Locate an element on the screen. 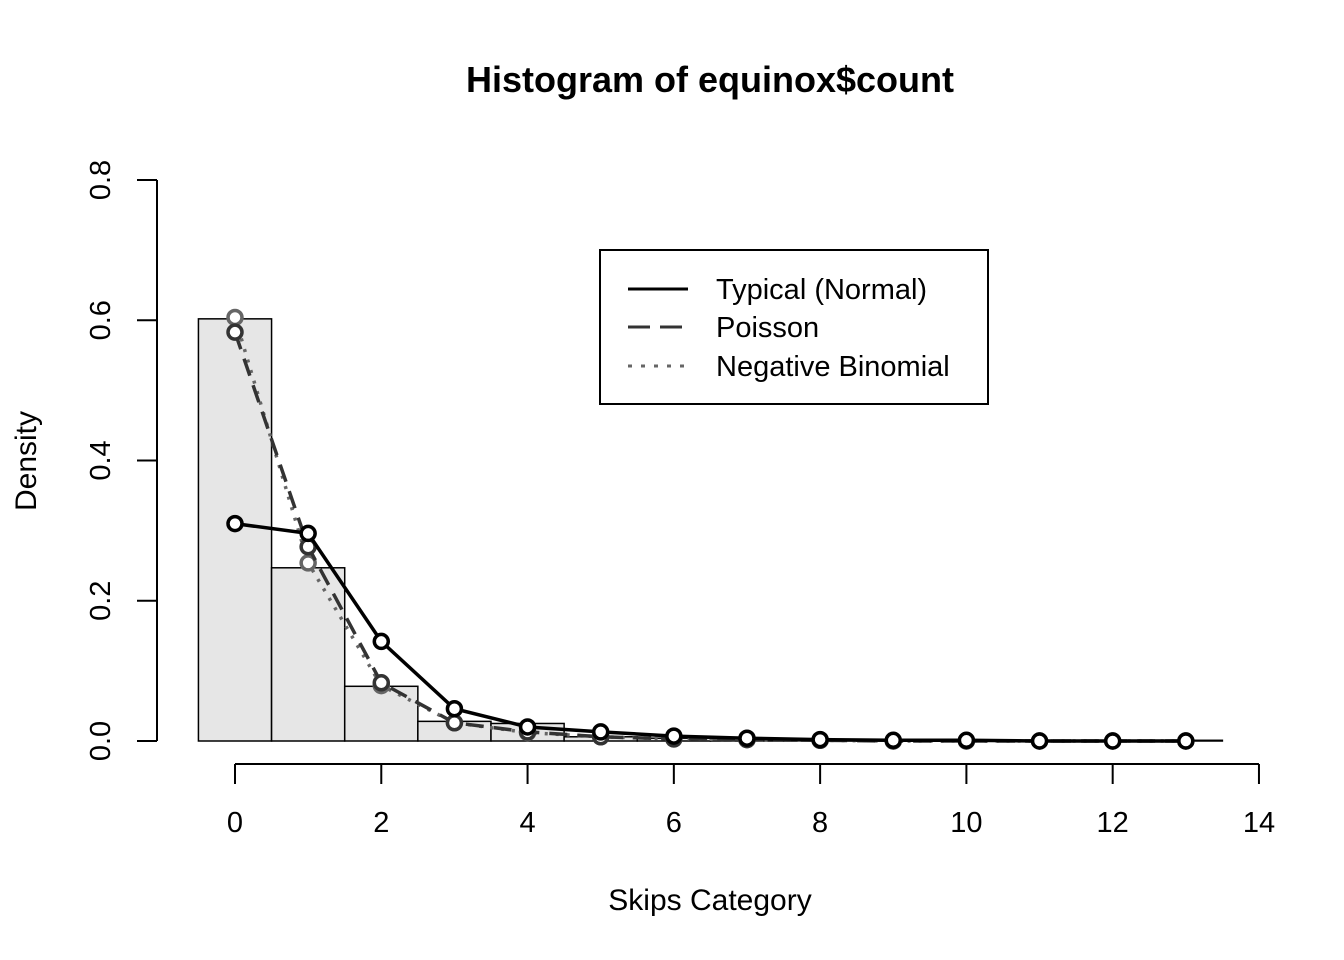 The image size is (1344, 960). y-tick-label-2: 0.4 is located at coordinates (101, 460).